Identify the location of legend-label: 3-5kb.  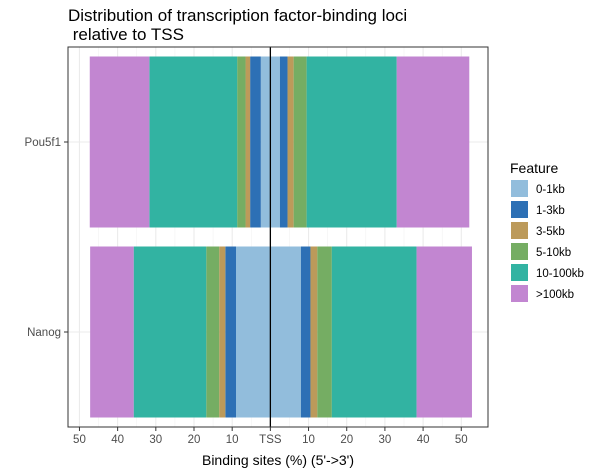
(550, 232).